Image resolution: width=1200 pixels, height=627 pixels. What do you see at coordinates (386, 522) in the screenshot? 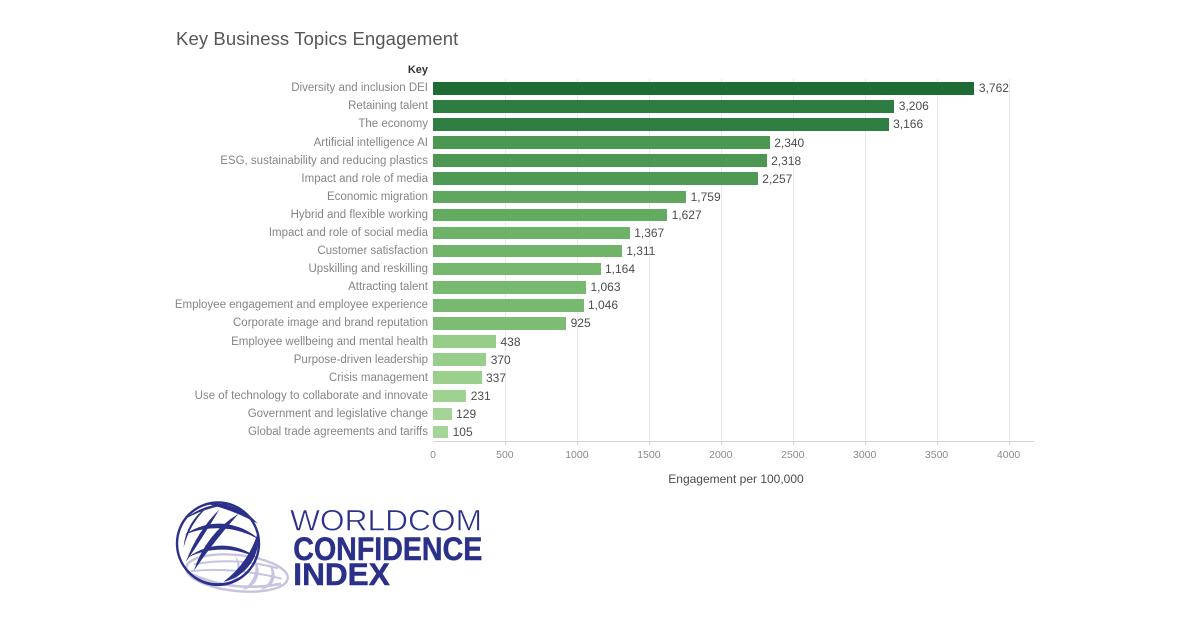
I see `svg-text: WORLDCOM` at bounding box center [386, 522].